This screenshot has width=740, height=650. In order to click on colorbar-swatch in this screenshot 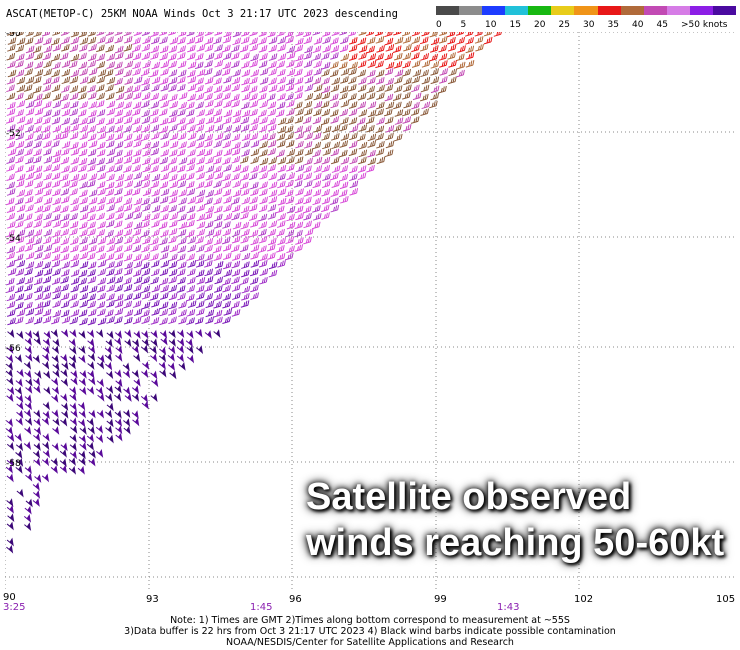, I will do `click(471, 10)`.